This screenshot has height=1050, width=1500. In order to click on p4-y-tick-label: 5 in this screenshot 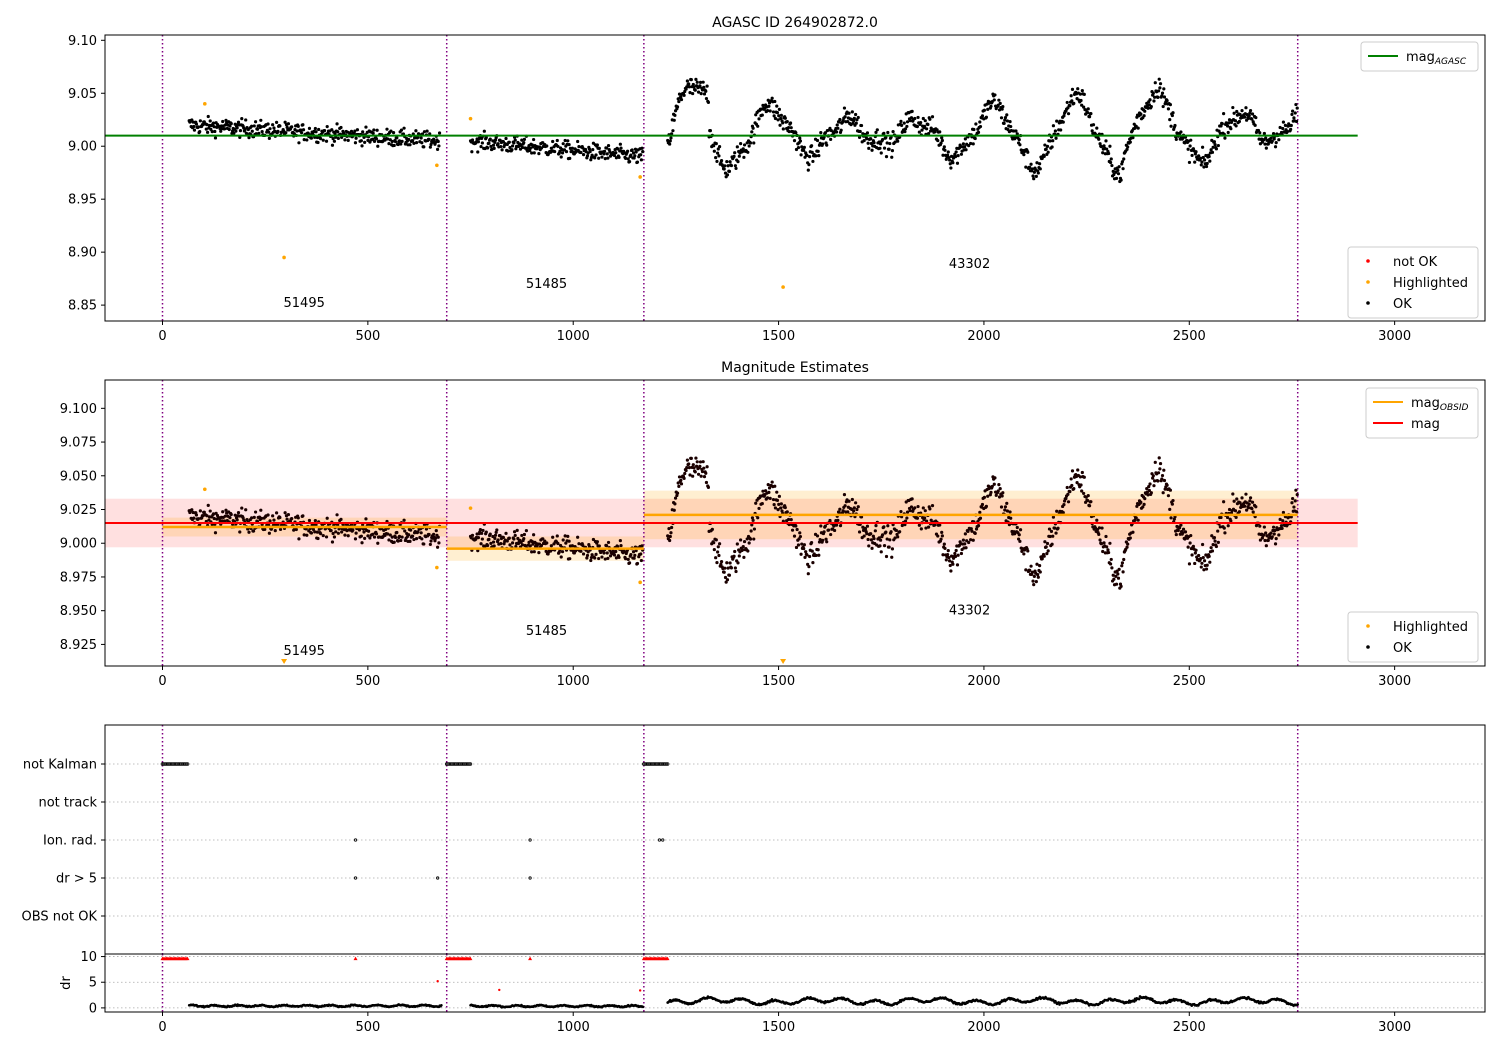, I will do `click(93, 983)`.